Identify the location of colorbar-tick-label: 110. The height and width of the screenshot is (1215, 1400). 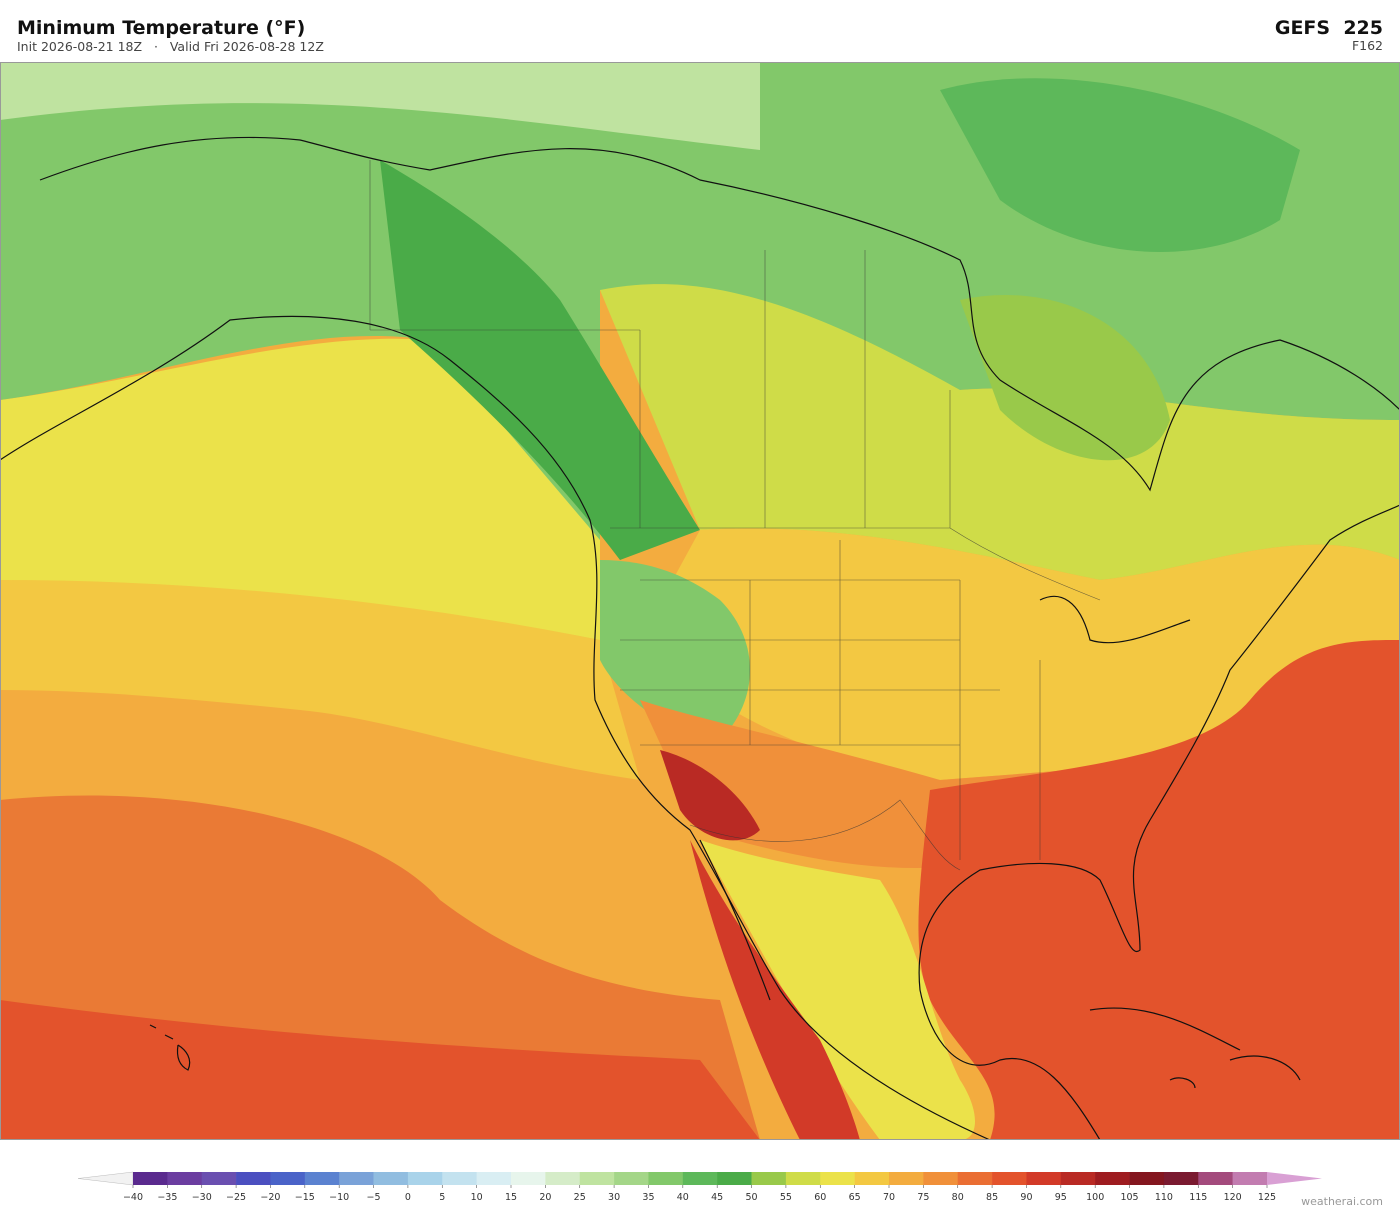
(1164, 1197).